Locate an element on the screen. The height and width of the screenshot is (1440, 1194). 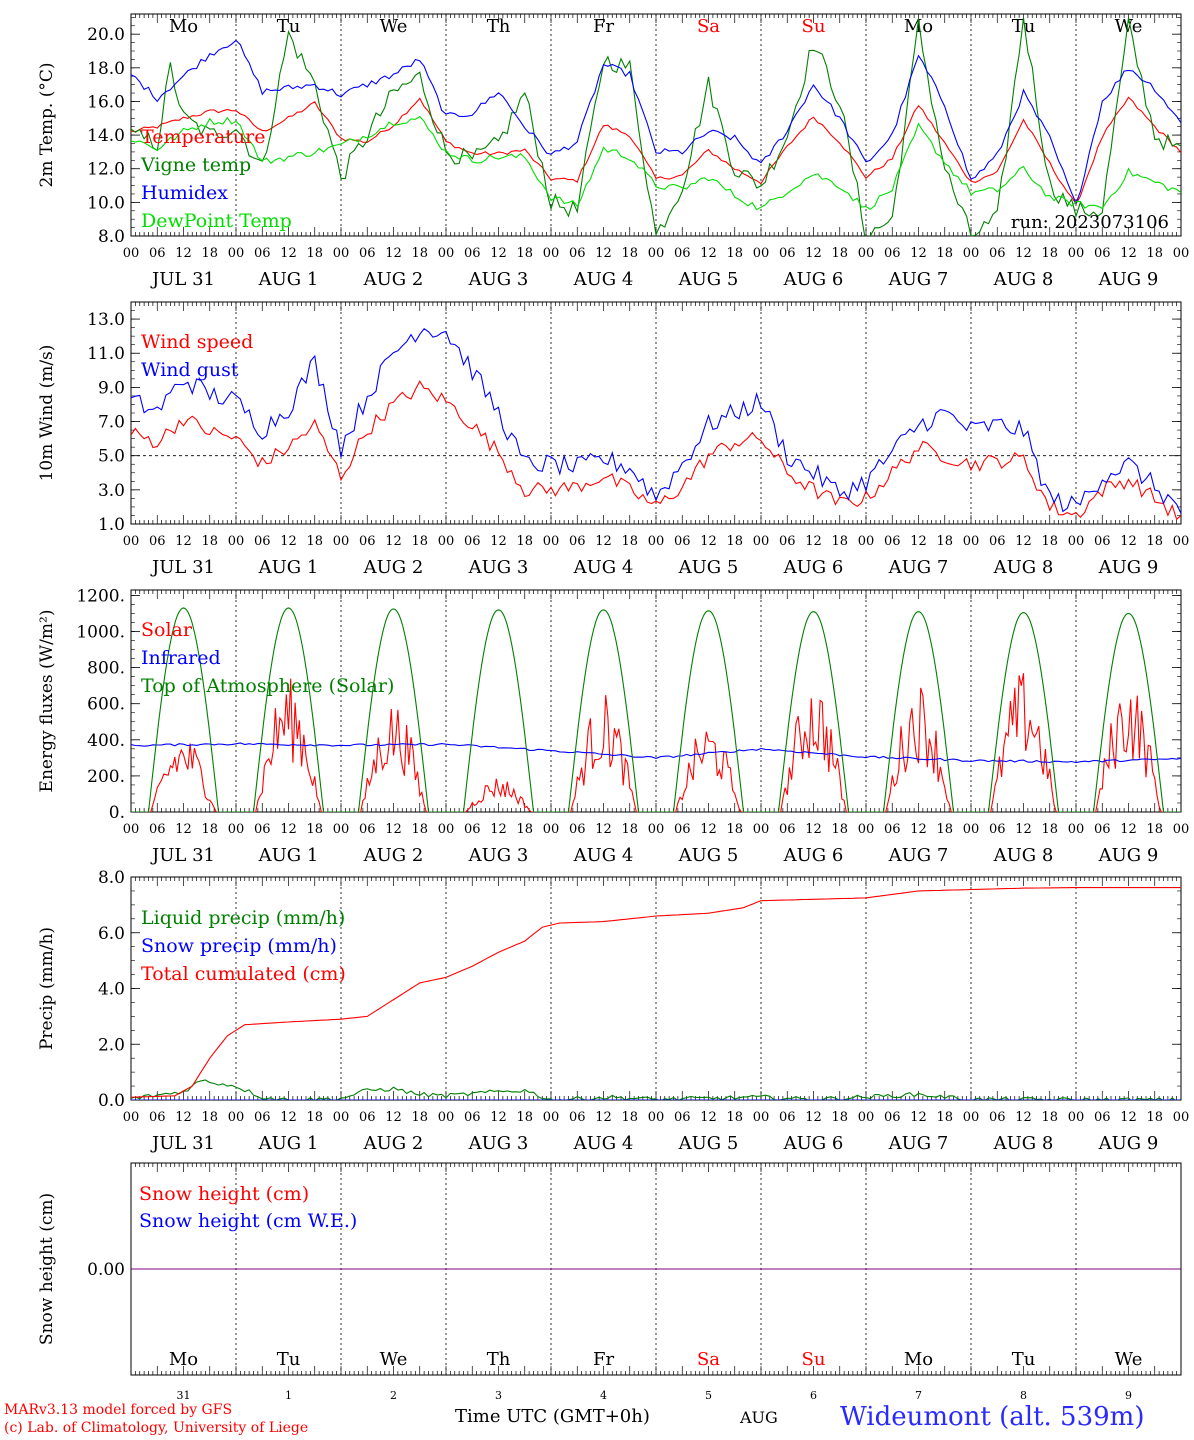
month-label: AUG is located at coordinates (759, 1417).